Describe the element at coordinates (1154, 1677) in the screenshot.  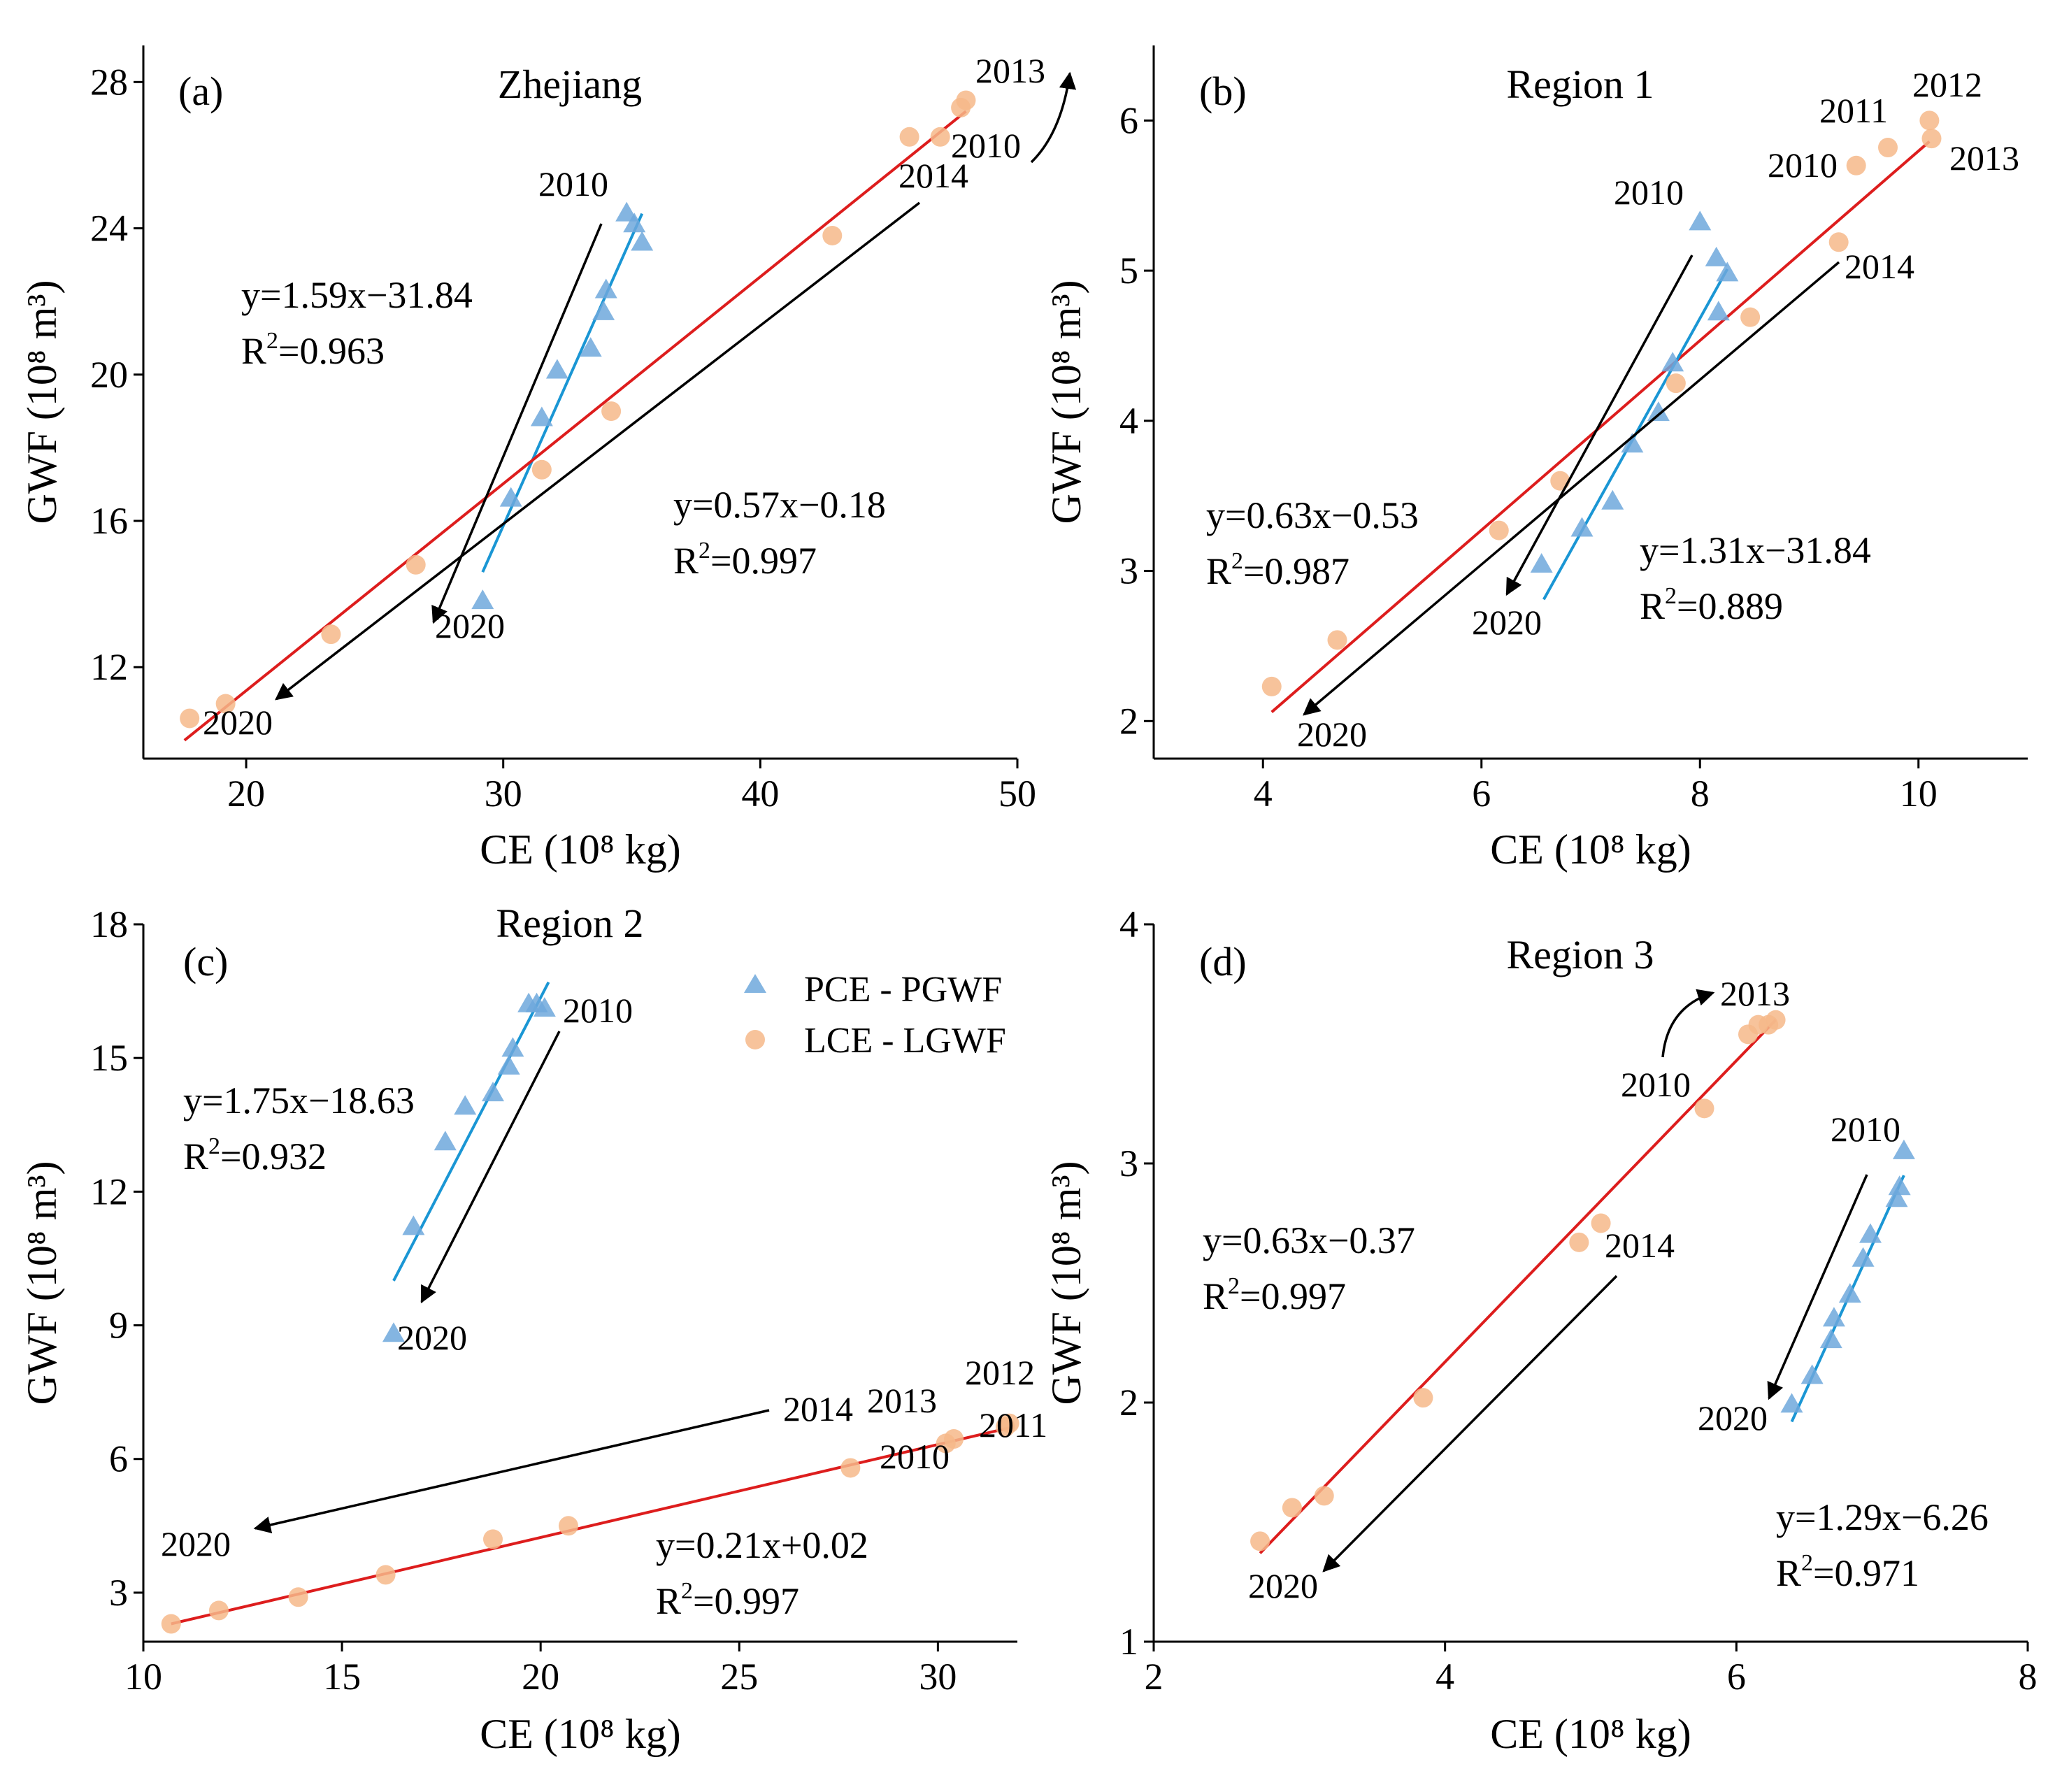
I see `x-tick-label: 2` at that location.